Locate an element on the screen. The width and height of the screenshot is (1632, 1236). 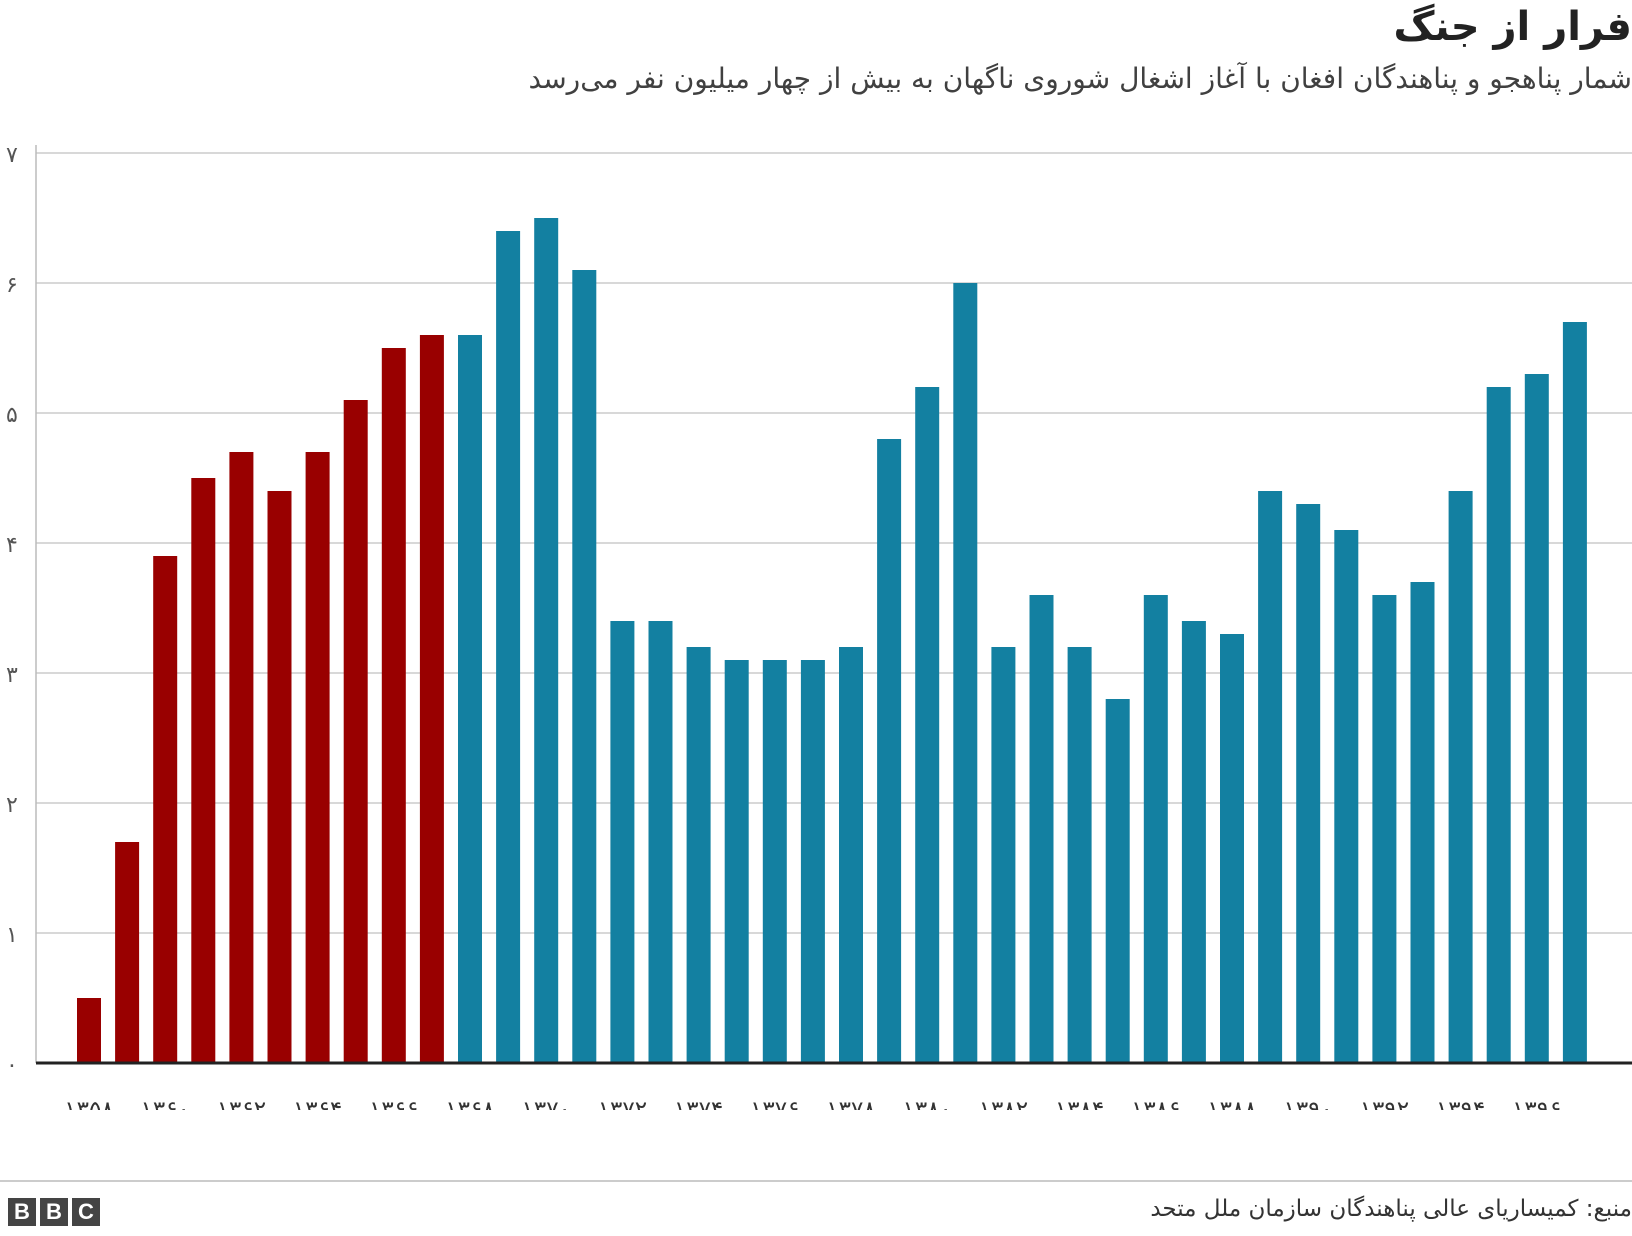
x-tick-label: ۱۳۷۸ is located at coordinates (850, 1103).